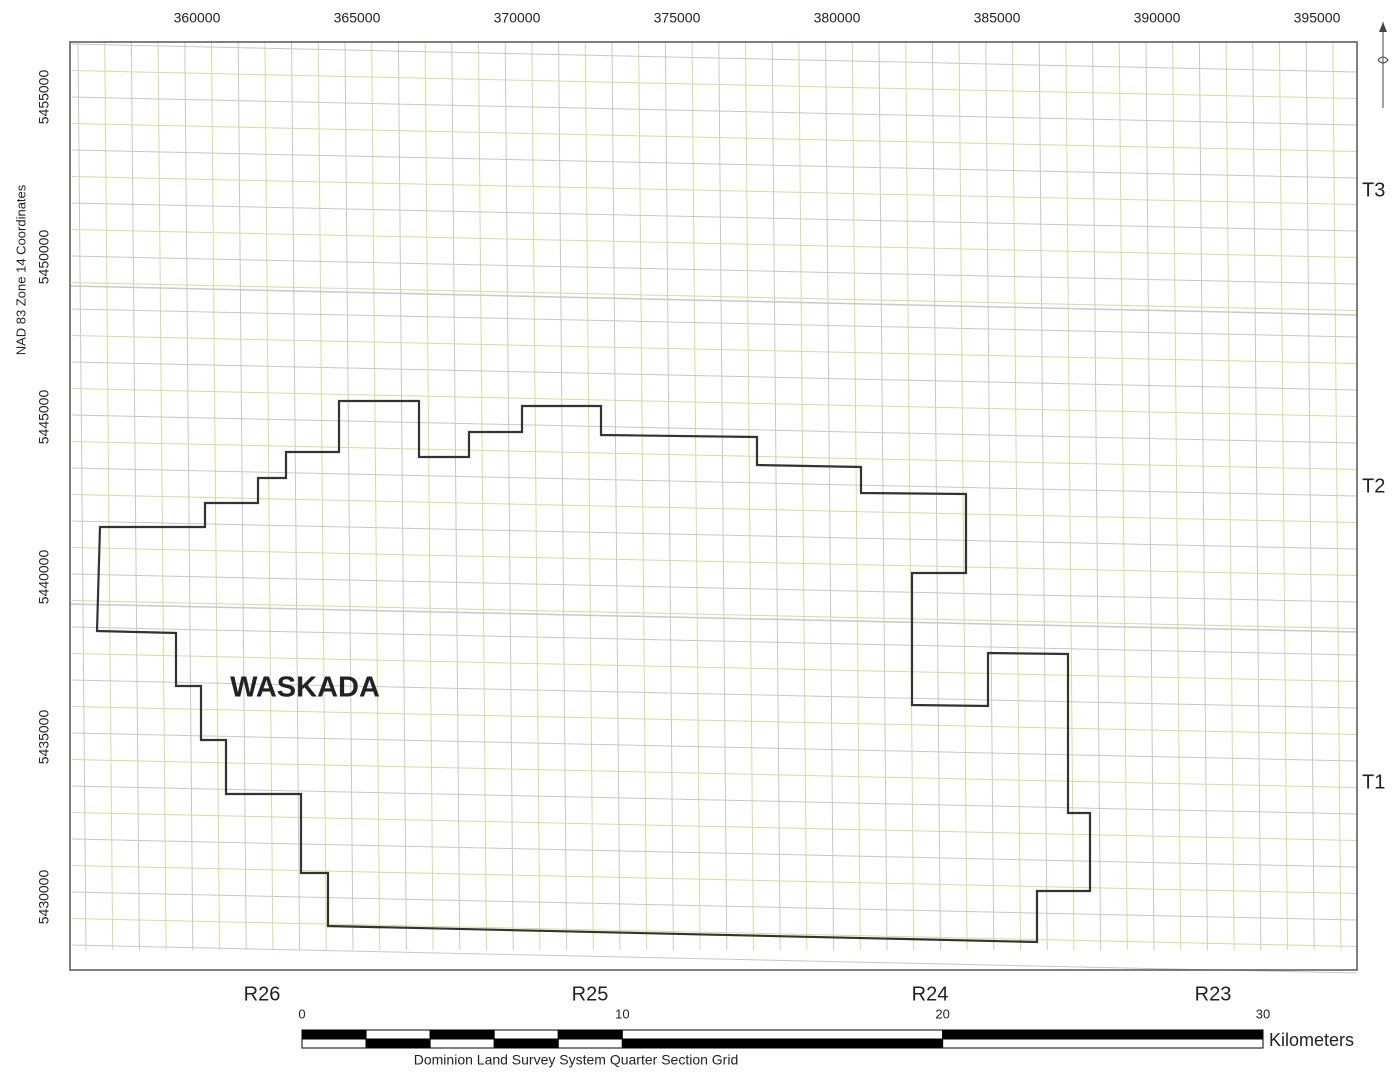  What do you see at coordinates (301, 1013) in the screenshot?
I see `scale-label: 0` at bounding box center [301, 1013].